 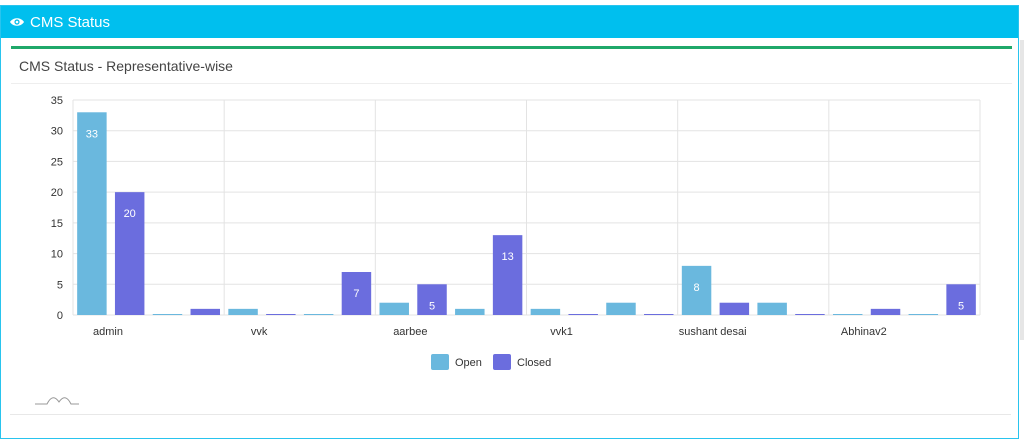 I want to click on scrollbar, so click(x=1022, y=190).